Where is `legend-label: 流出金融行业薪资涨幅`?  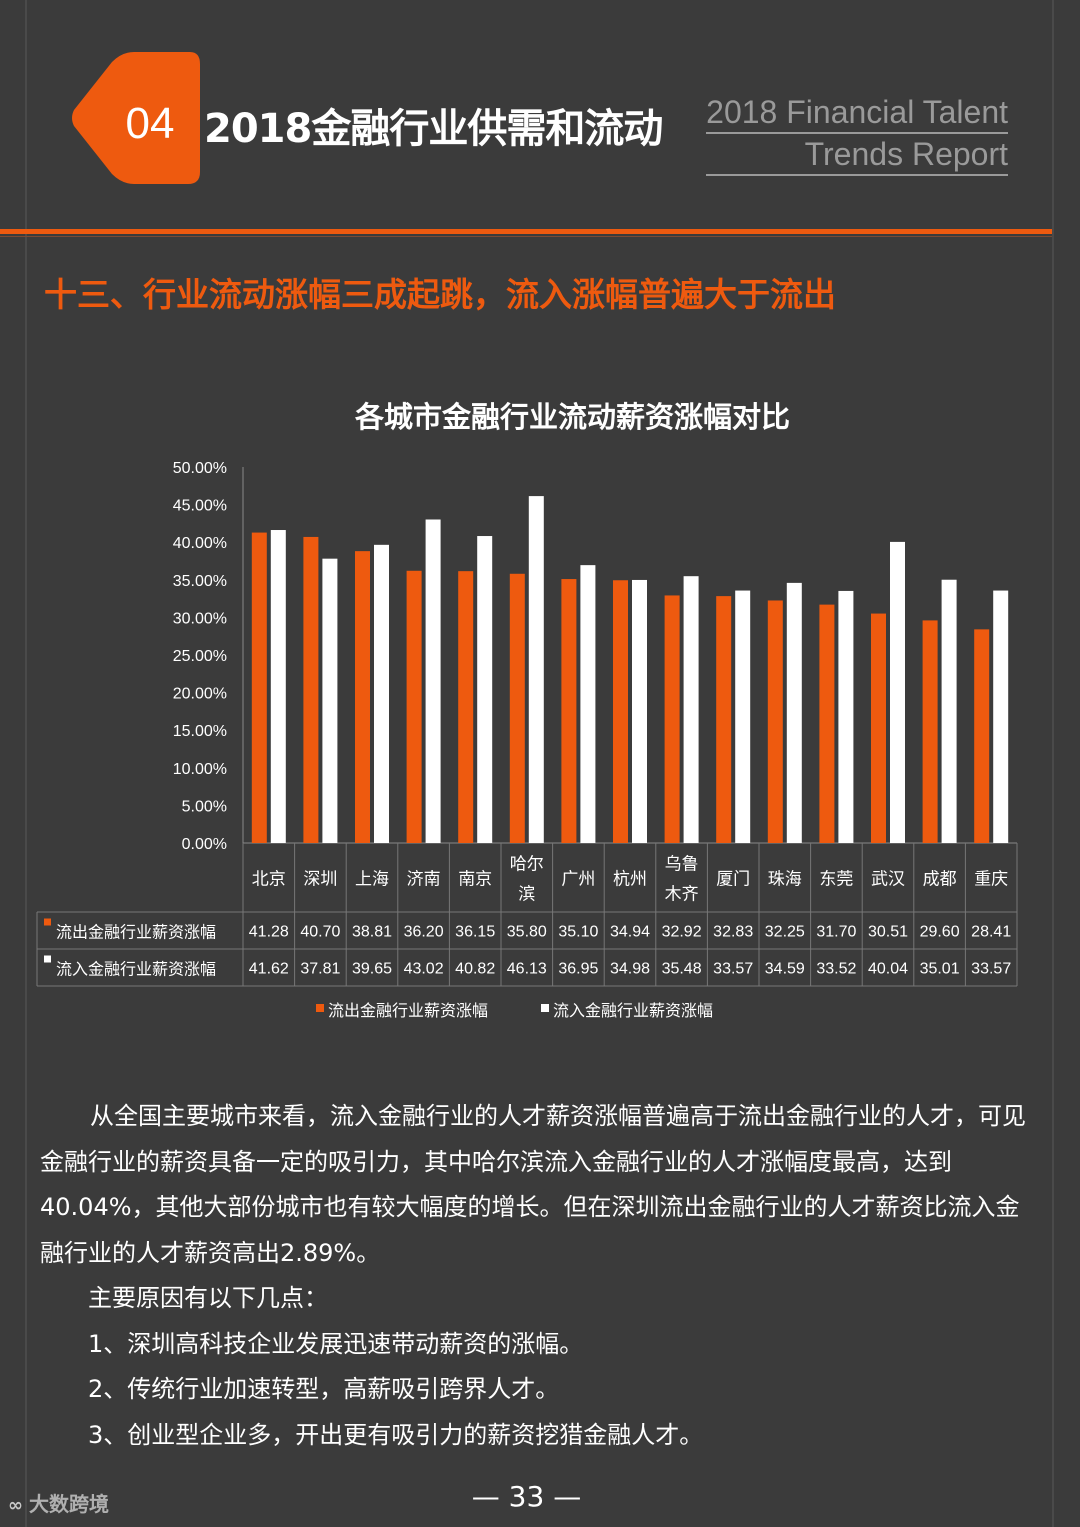
legend-label: 流出金融行业薪资涨幅 is located at coordinates (408, 1010).